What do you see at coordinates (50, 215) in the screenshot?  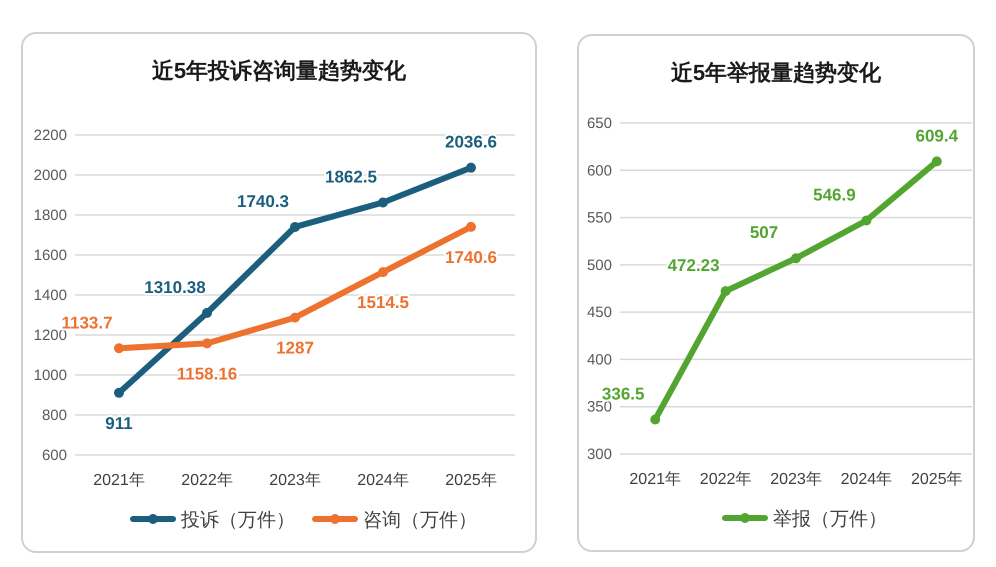 I see `y-tick-label: 1800` at bounding box center [50, 215].